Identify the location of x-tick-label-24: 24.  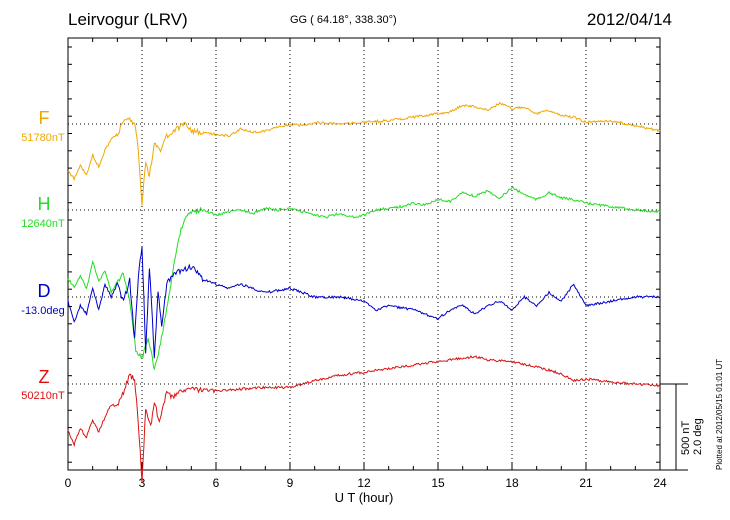
(660, 483).